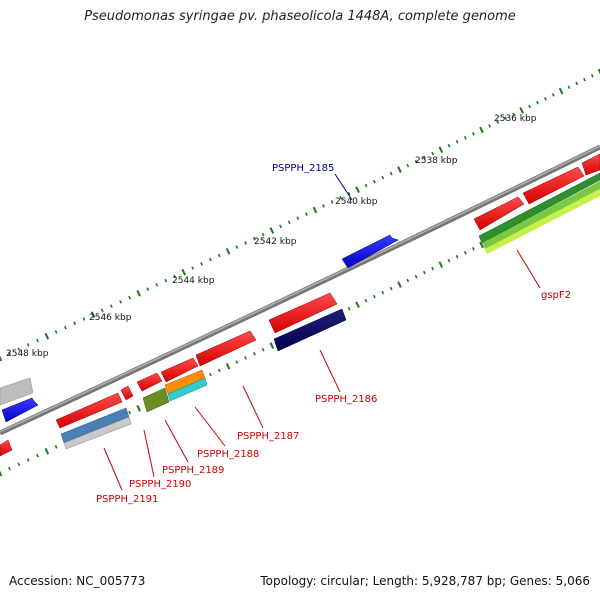 The width and height of the screenshot is (600, 600). What do you see at coordinates (160, 484) in the screenshot?
I see `gene-label-pspph-2190: PSPPH_2190` at bounding box center [160, 484].